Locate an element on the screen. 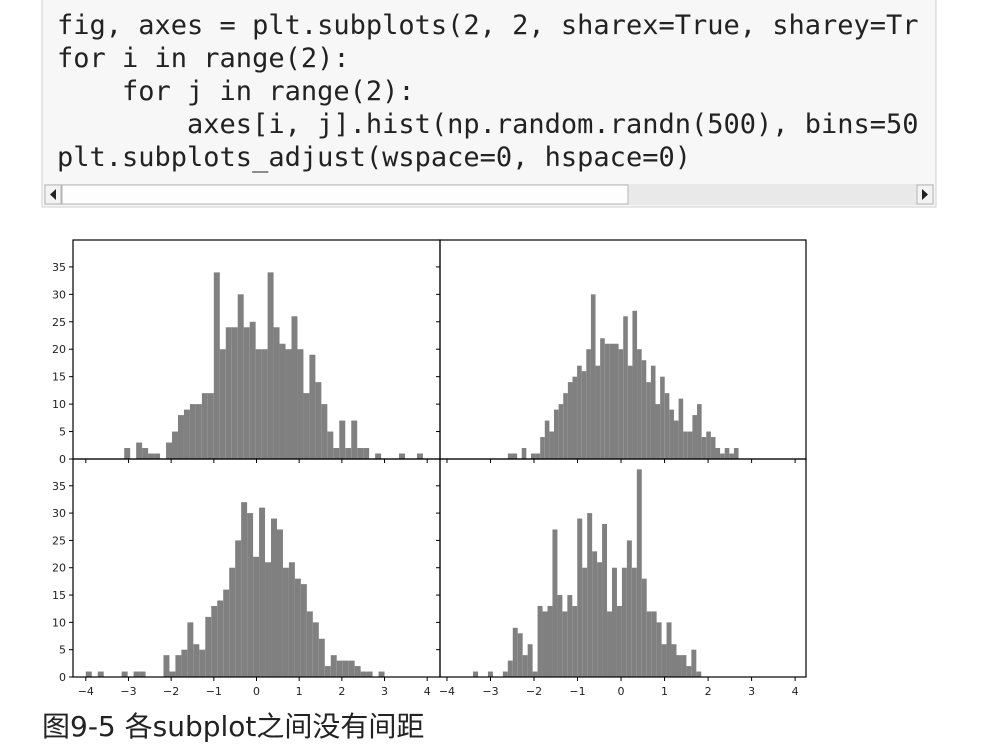 The height and width of the screenshot is (753, 1000). x-tick-label: −3 is located at coordinates (128, 691).